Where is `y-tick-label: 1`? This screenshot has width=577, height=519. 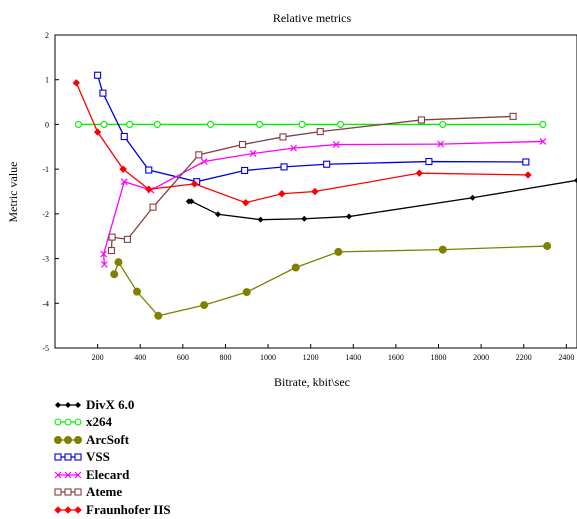
y-tick-label: 1 is located at coordinates (47, 80).